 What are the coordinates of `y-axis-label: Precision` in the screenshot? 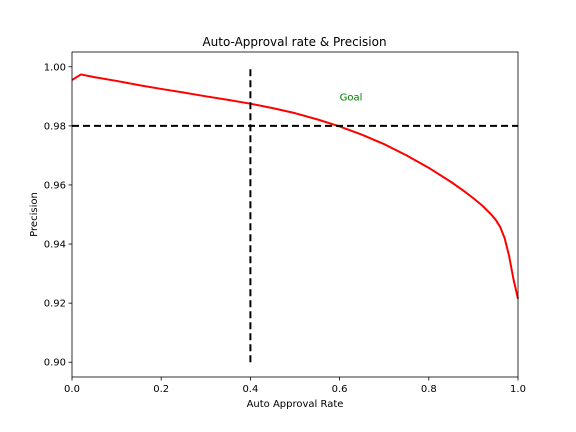 It's located at (34, 214).